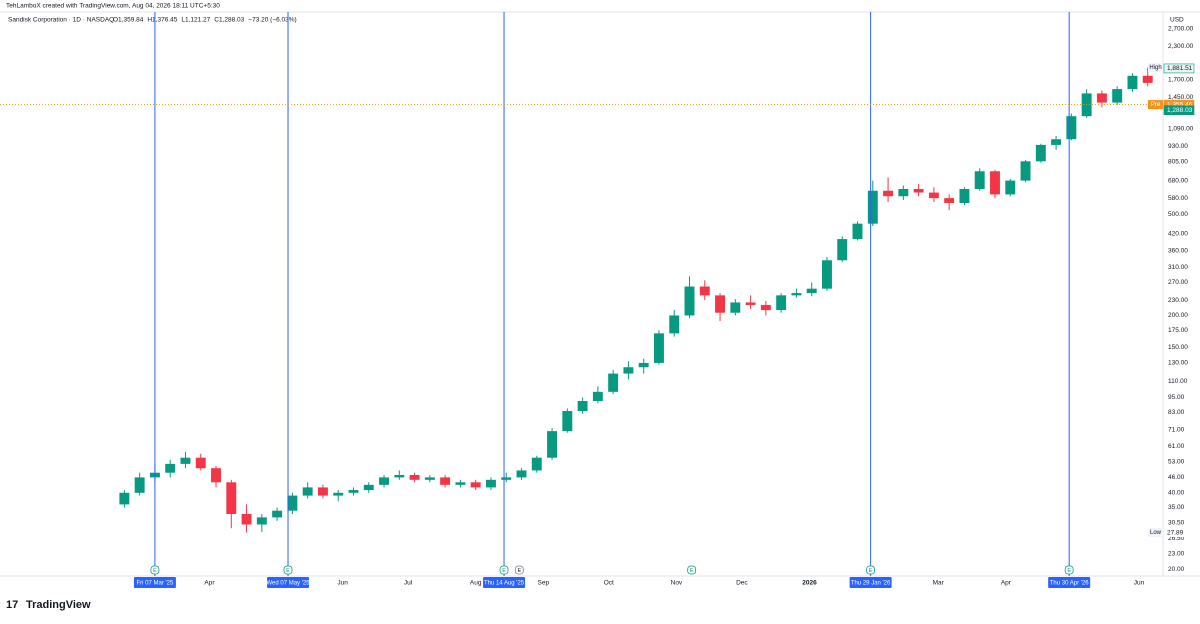 Image resolution: width=1200 pixels, height=624 pixels. Describe the element at coordinates (609, 583) in the screenshot. I see `x-tick-label: Oct` at that location.